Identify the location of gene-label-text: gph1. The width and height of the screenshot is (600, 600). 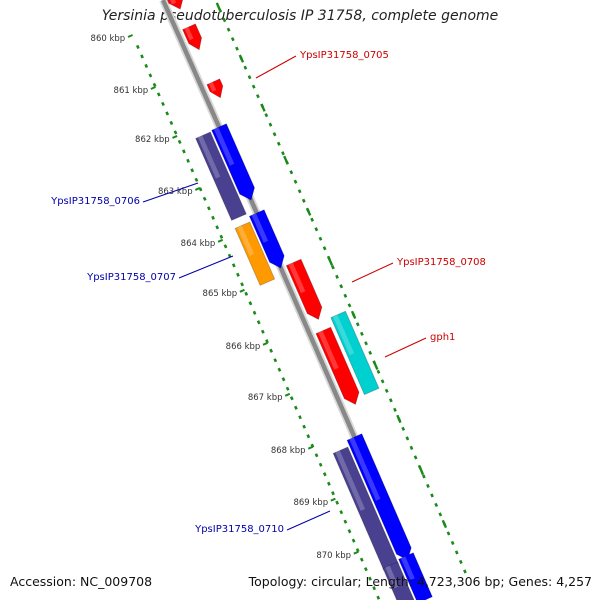
(442, 337).